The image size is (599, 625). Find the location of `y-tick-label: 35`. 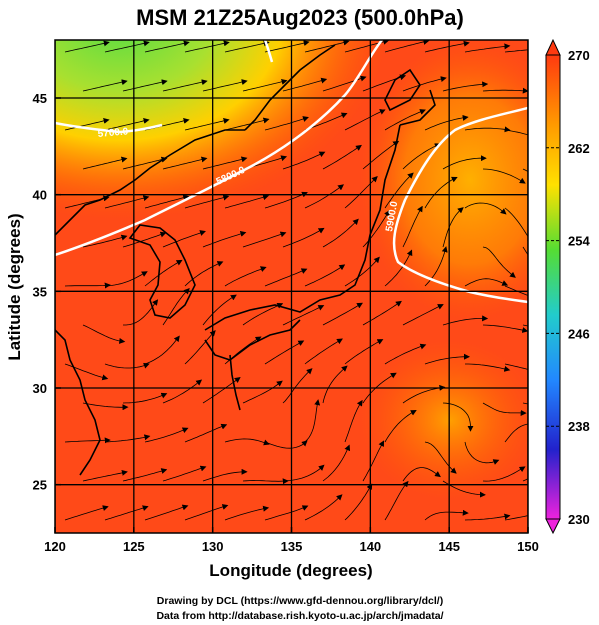

y-tick-label: 35 is located at coordinates (40, 291).